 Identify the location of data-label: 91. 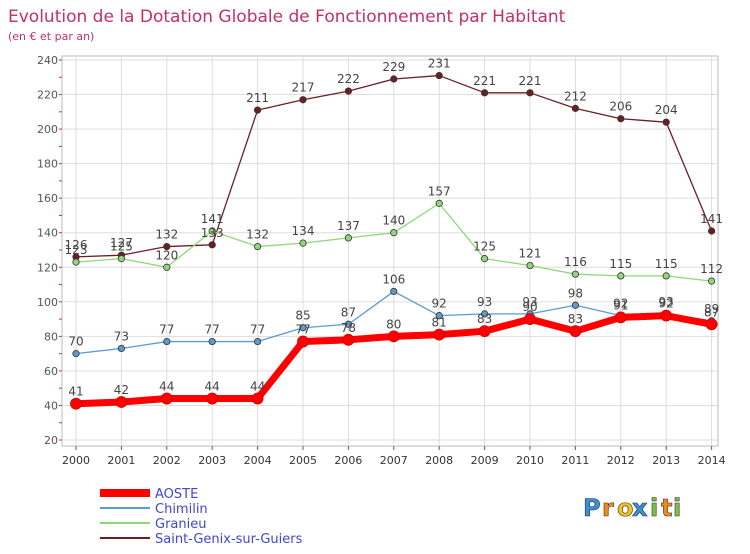
(620, 305).